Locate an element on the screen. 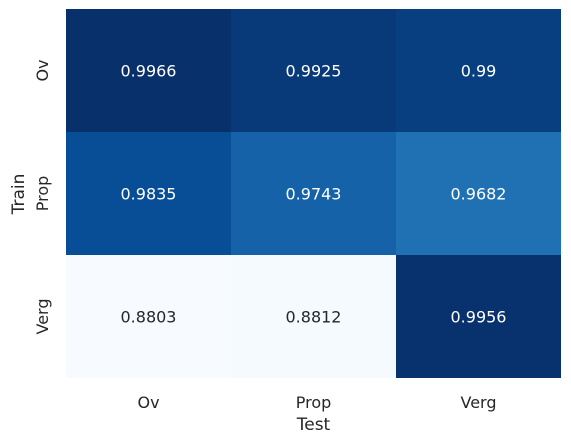 The height and width of the screenshot is (445, 571). cell-value-label: 0.9966 is located at coordinates (149, 71).